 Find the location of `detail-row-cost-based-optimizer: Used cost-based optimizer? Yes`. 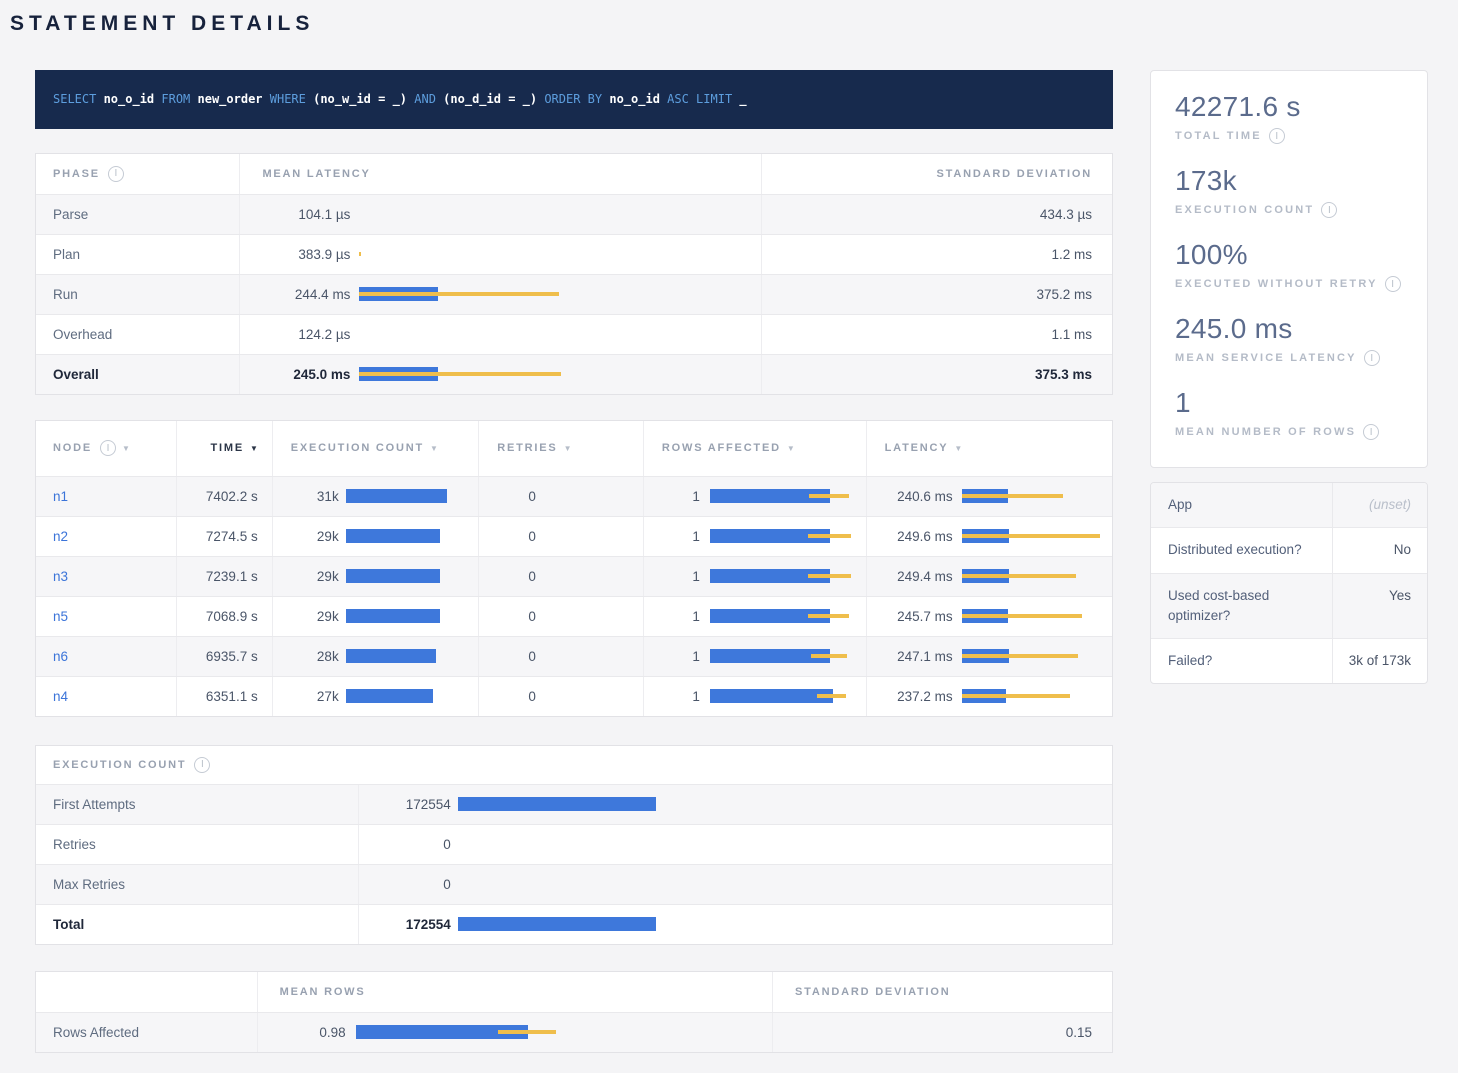

detail-row-cost-based-optimizer: Used cost-based optimizer? Yes is located at coordinates (1289, 605).